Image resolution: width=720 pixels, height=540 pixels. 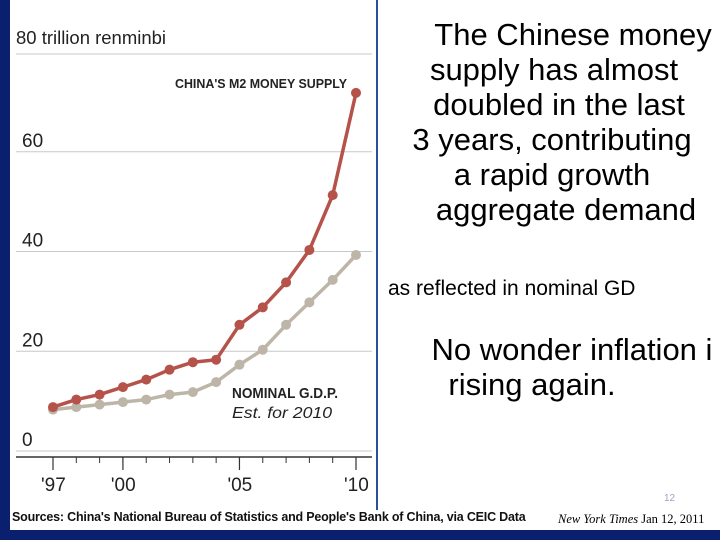 I want to click on panel-divider, so click(x=377, y=255).